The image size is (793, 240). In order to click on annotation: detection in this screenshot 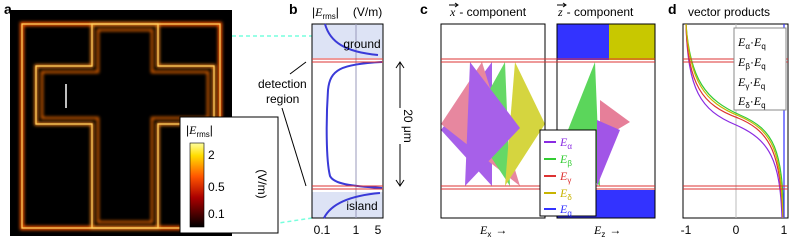, I will do `click(282, 84)`.